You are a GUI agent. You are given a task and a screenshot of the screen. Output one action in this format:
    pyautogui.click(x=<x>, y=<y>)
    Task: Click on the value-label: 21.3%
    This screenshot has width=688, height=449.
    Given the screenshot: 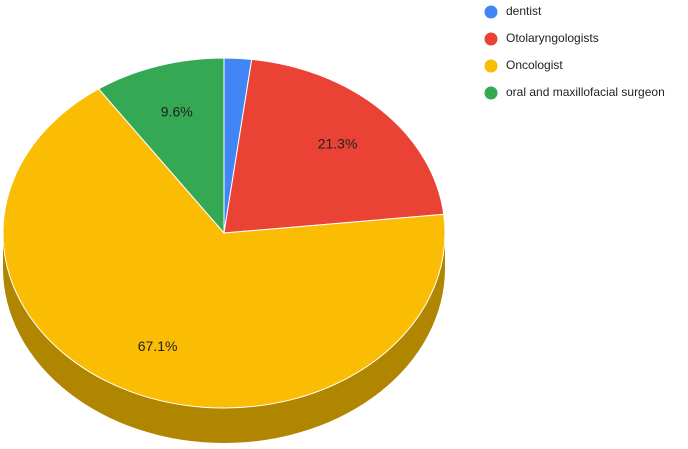 What is the action you would take?
    pyautogui.click(x=338, y=143)
    